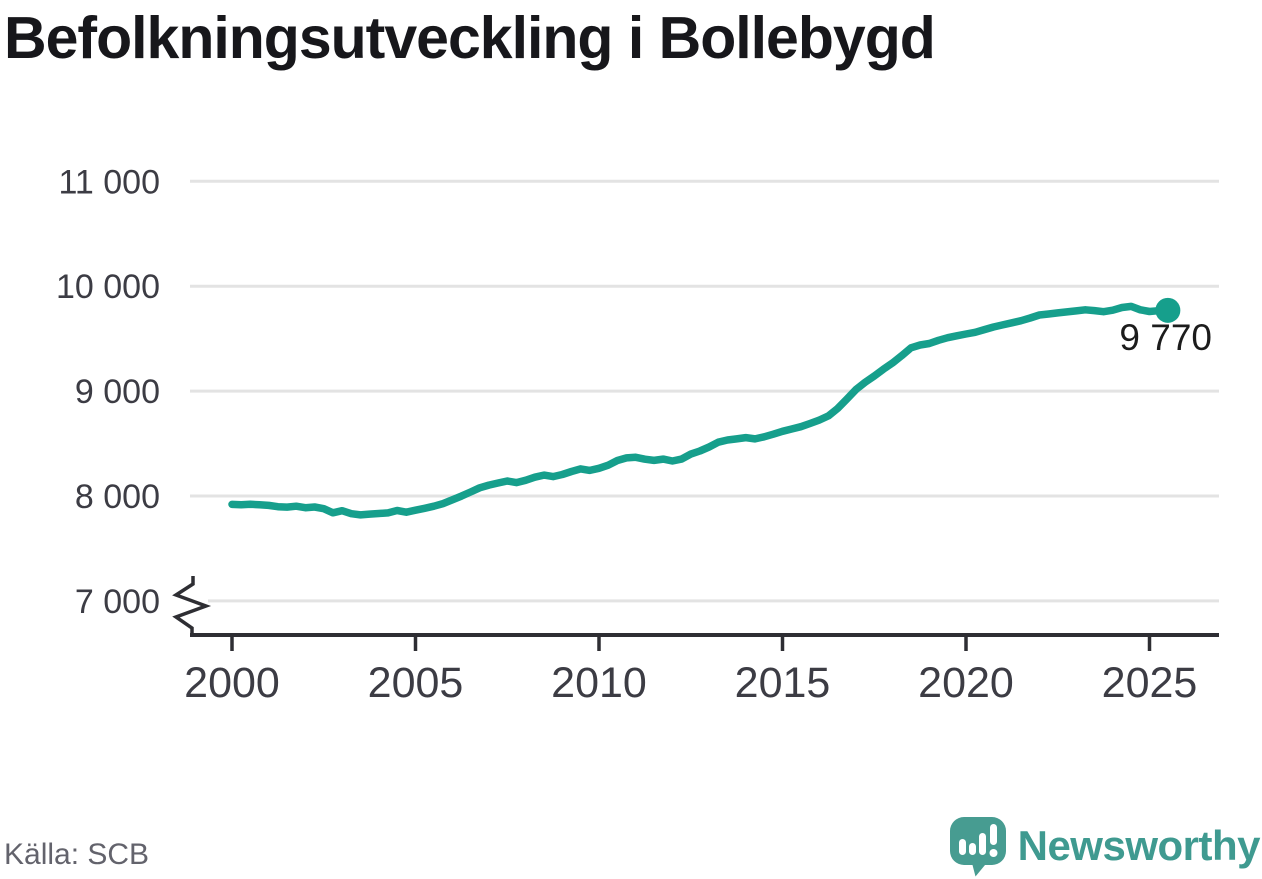 The image size is (1262, 879). Describe the element at coordinates (978, 840) in the screenshot. I see `logo-bar-chart-glyph` at that location.